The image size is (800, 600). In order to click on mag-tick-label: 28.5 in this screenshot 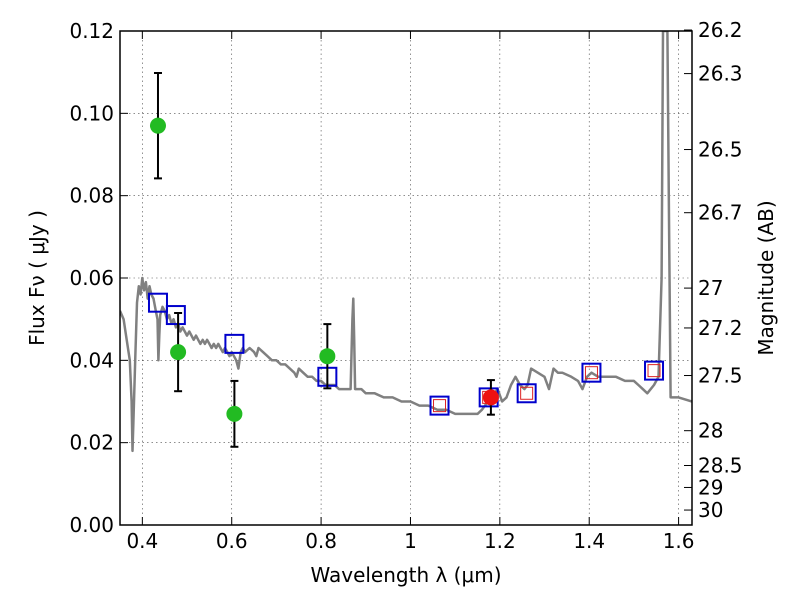, I will do `click(720, 465)`.